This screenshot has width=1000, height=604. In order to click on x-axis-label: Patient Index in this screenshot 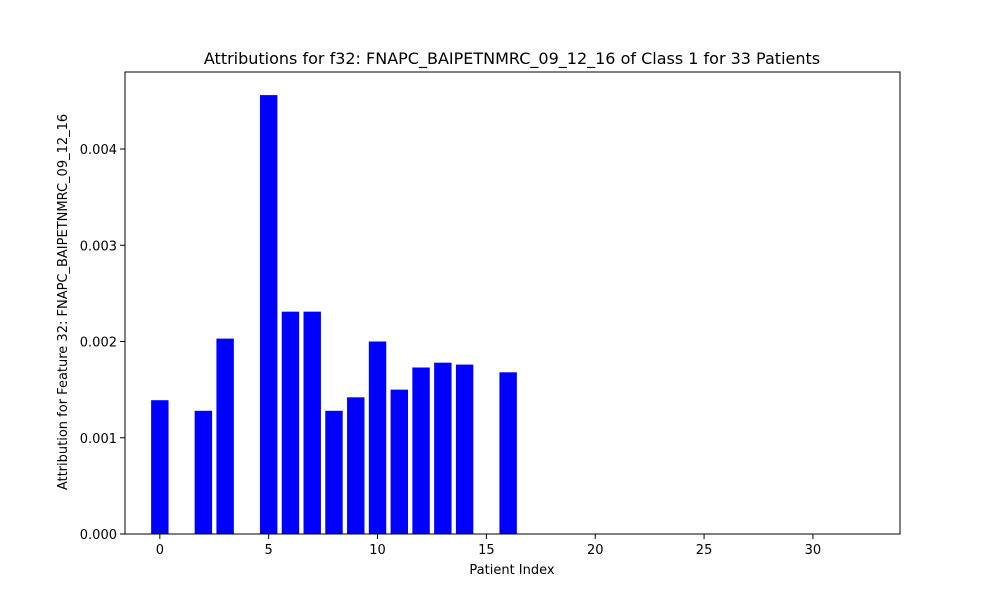, I will do `click(511, 570)`.